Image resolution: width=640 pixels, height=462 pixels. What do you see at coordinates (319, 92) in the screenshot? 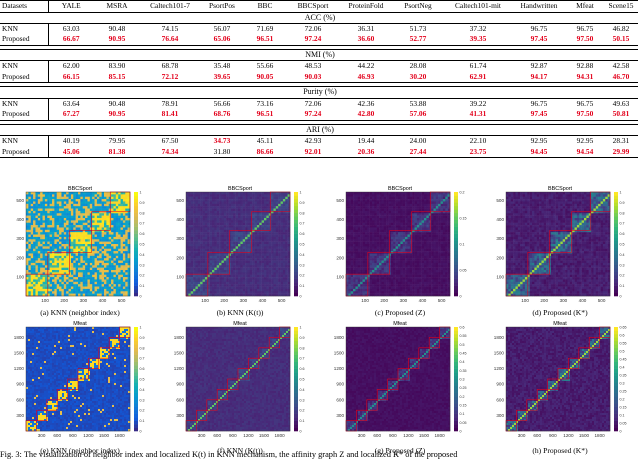
I see `metric-header-row: Purity (%)` at bounding box center [319, 92].